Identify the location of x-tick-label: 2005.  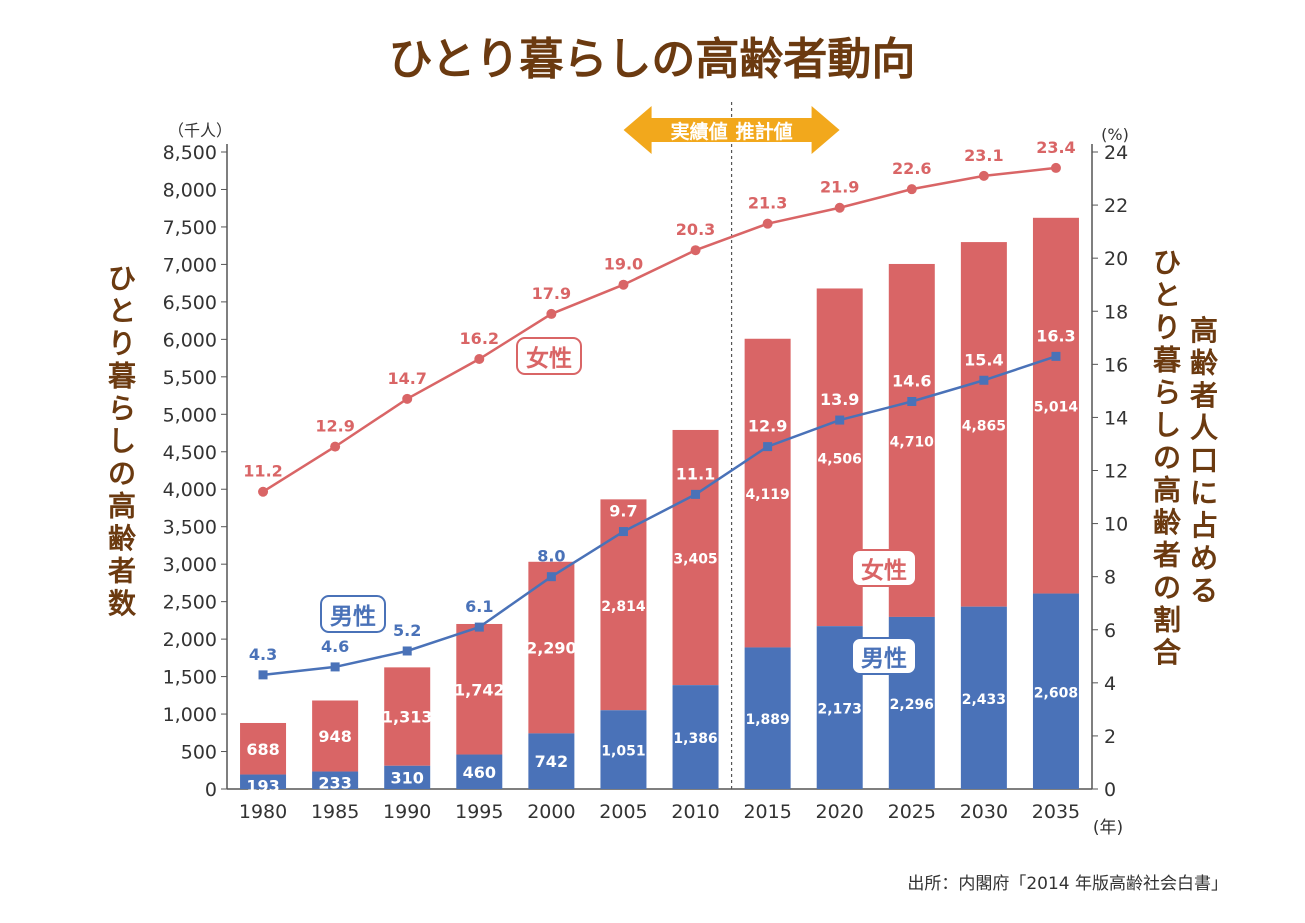
(623, 812).